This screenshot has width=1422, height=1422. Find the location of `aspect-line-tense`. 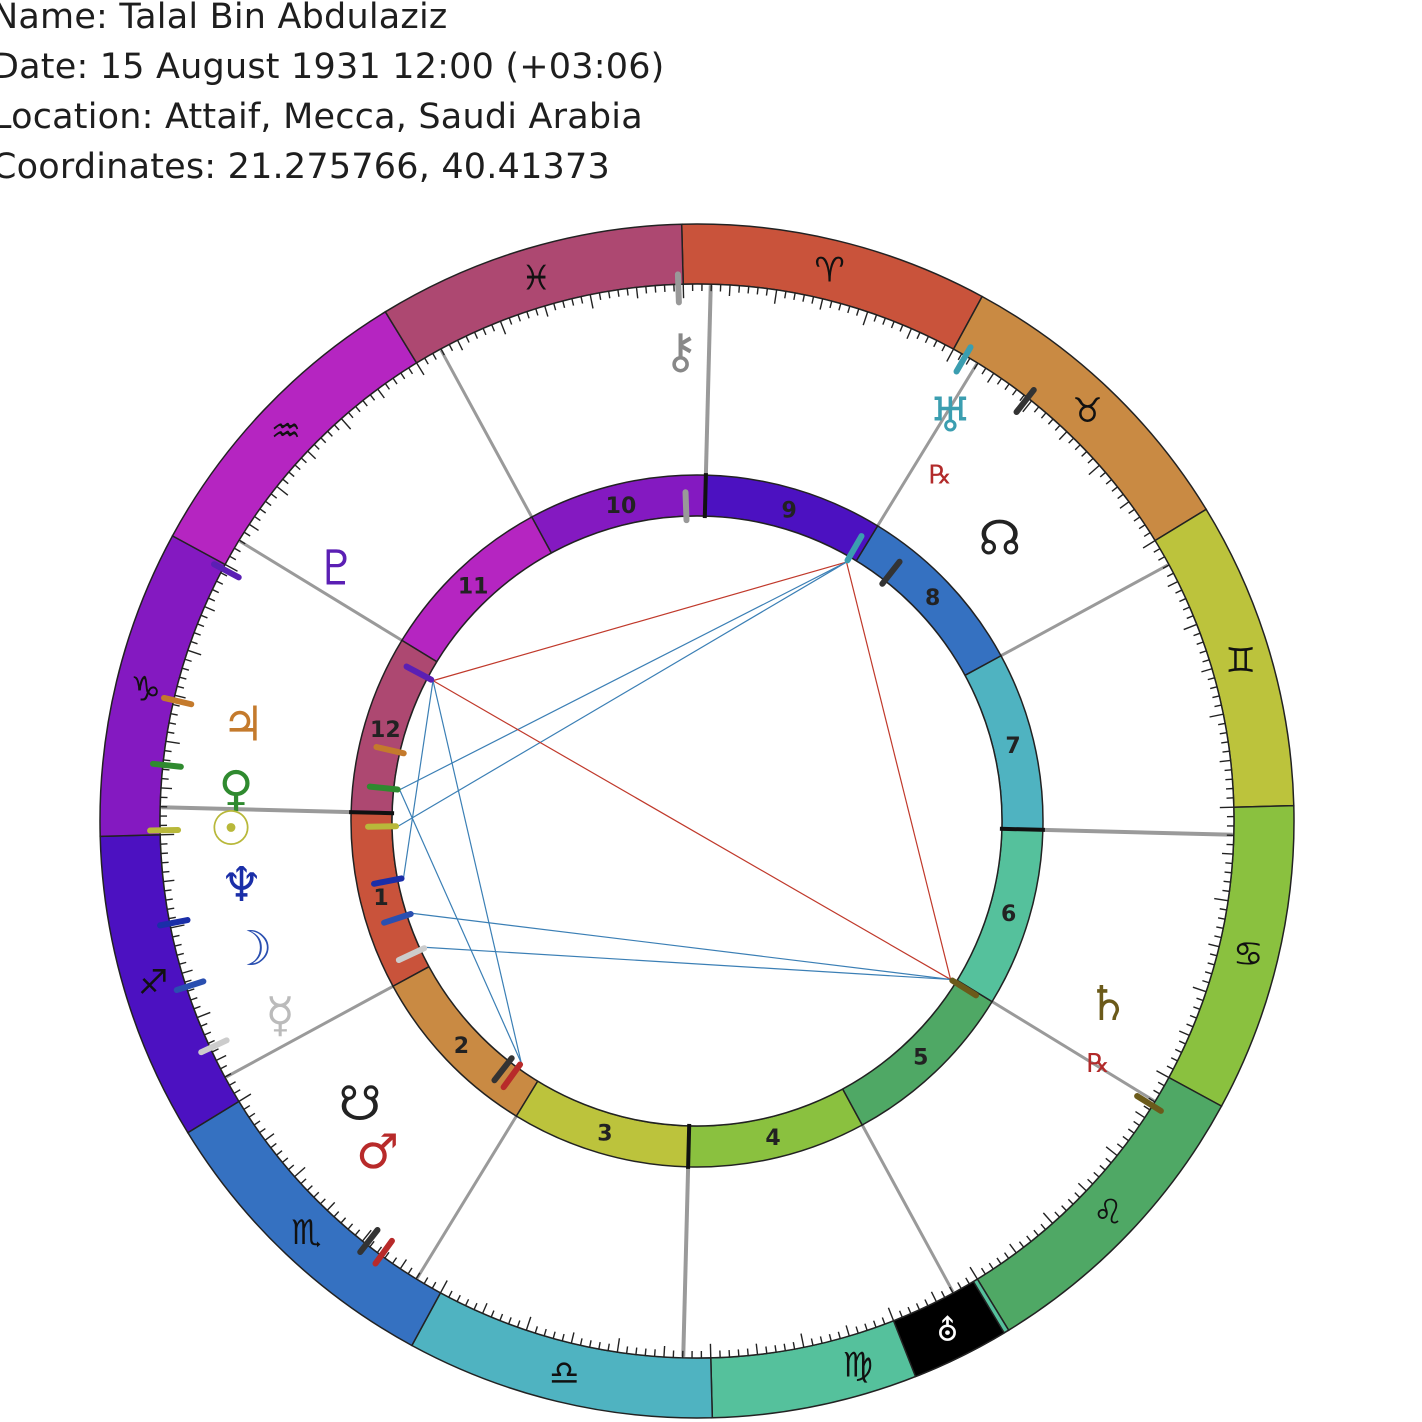

aspect-line-tense is located at coordinates (639, 621).